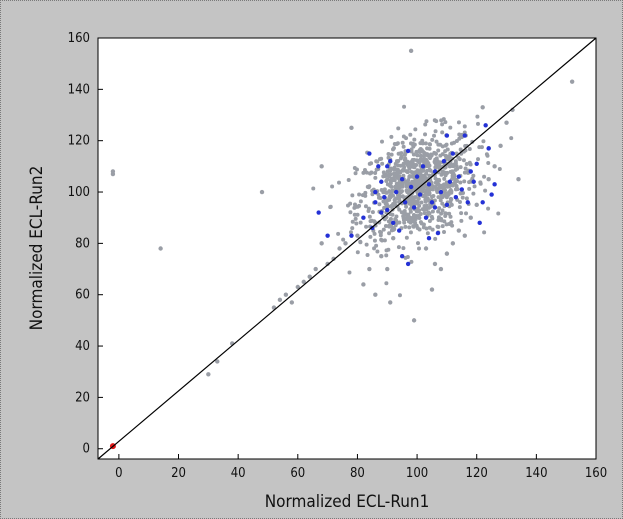 This screenshot has width=623, height=519. What do you see at coordinates (86, 449) in the screenshot?
I see `y-tick-label: 0` at bounding box center [86, 449].